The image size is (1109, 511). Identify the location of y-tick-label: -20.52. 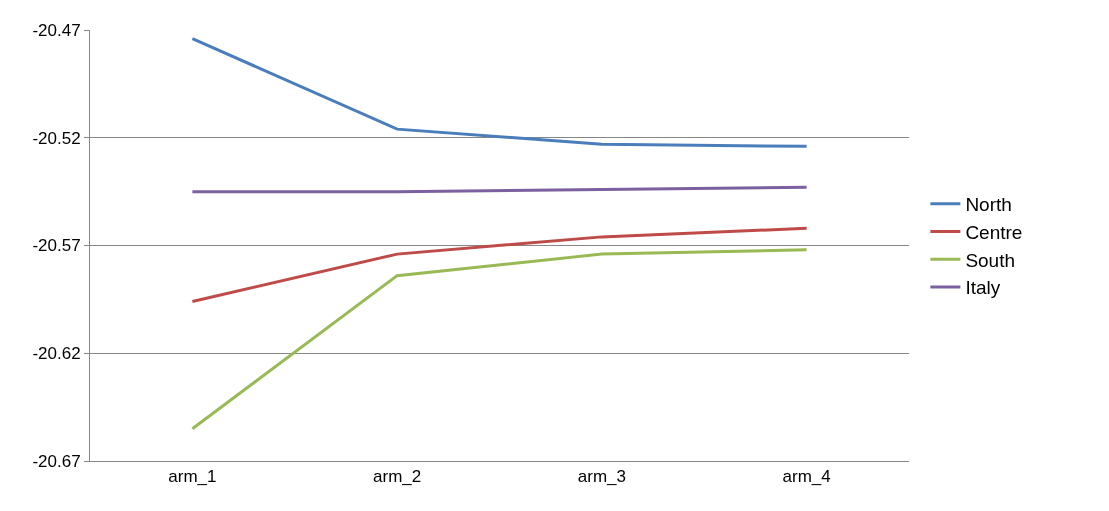
(56, 138).